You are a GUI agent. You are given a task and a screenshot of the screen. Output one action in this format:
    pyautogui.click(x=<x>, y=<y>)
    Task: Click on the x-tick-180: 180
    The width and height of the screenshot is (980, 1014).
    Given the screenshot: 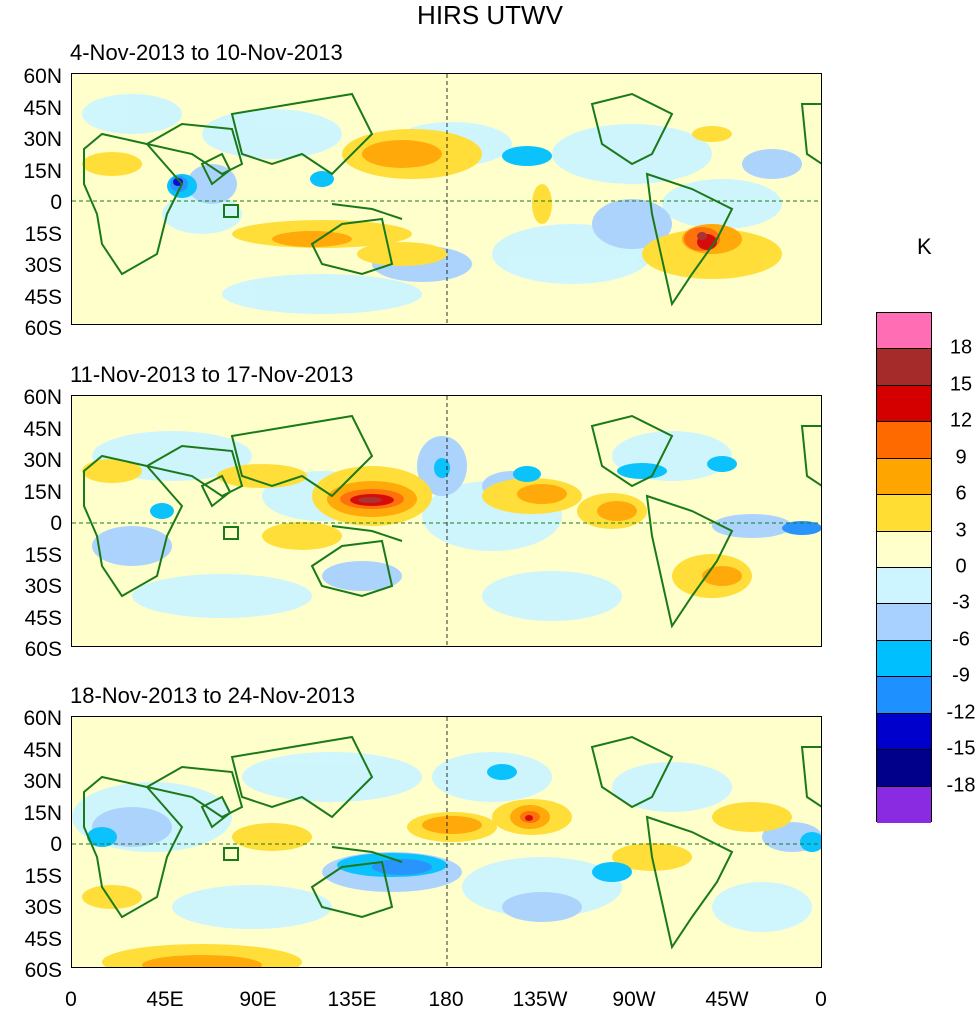 What is the action you would take?
    pyautogui.click(x=446, y=999)
    